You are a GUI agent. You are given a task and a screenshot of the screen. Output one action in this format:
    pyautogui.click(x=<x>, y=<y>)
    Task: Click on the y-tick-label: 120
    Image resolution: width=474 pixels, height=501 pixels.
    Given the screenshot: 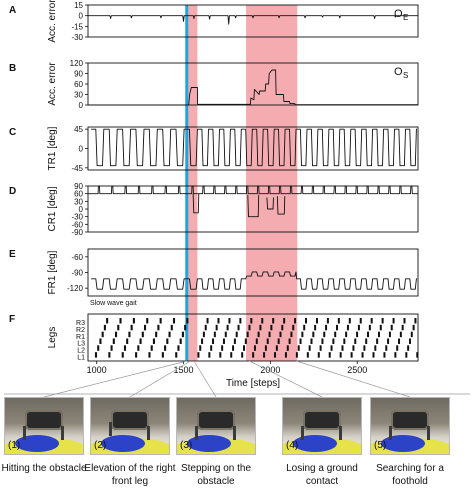 What is the action you would take?
    pyautogui.click(x=77, y=63)
    